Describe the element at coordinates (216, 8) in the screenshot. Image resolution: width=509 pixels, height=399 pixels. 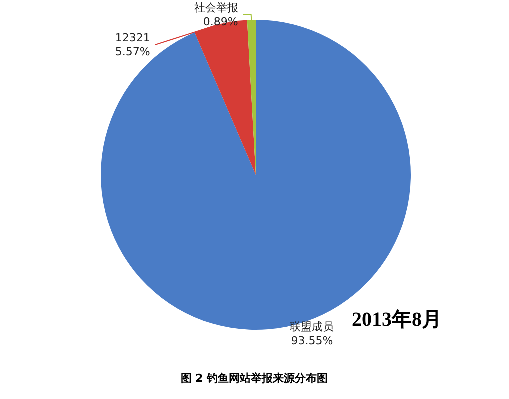
I see `slice-label: 社会举报` at that location.